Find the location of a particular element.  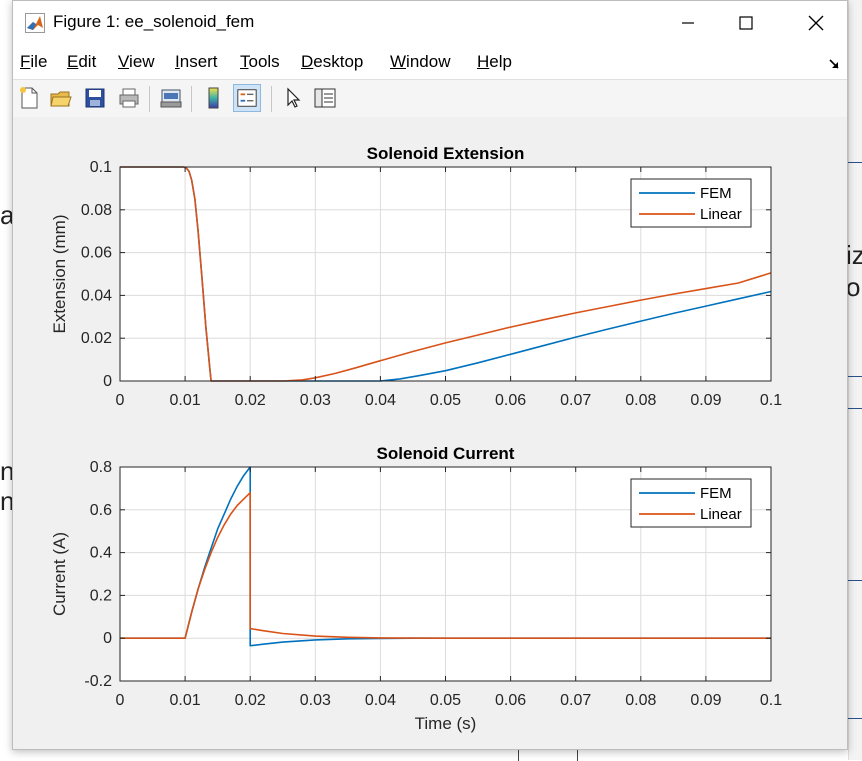

save-button is located at coordinates (95, 98).